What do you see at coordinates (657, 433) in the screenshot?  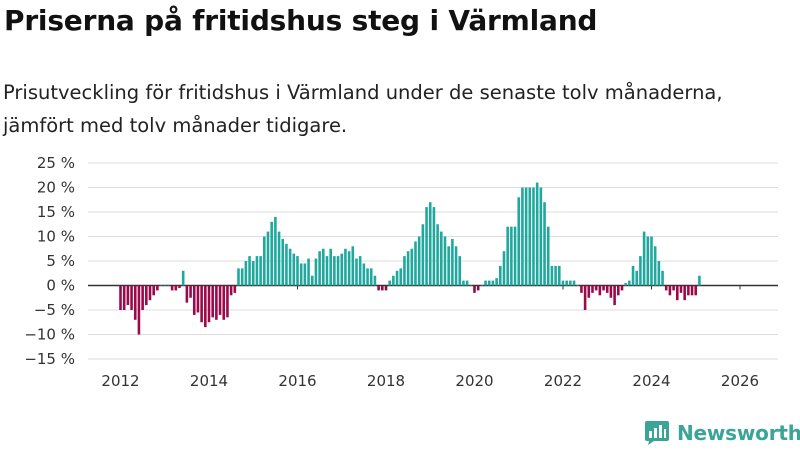 I see `newsworthy-logo-icon` at bounding box center [657, 433].